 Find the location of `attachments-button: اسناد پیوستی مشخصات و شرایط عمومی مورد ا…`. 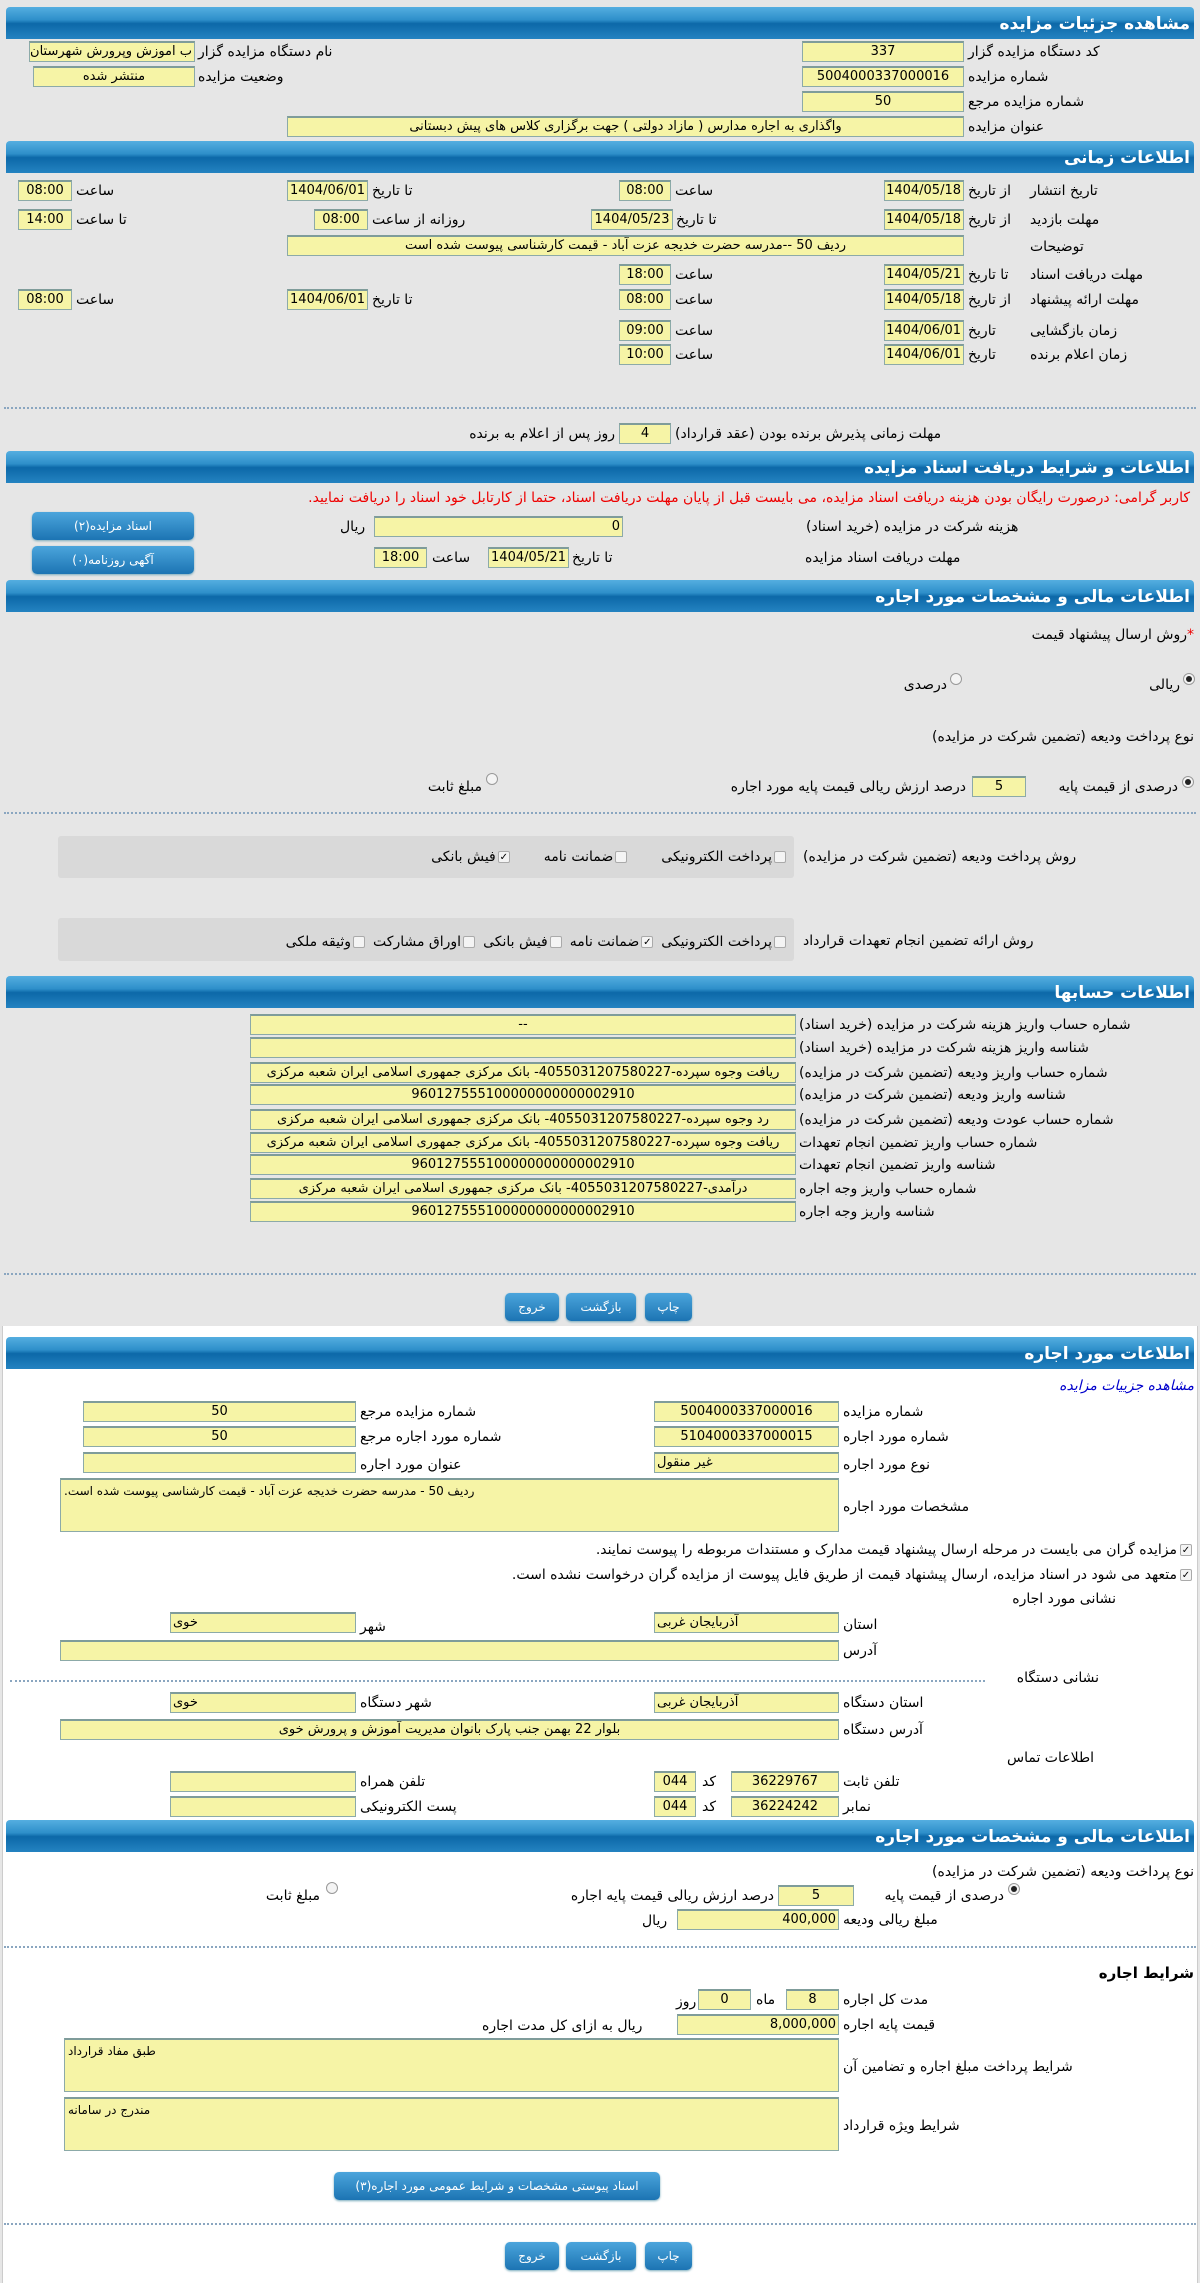

attachments-button: اسناد پیوستی مشخصات و شرایط عمومی مورد ا… is located at coordinates (497, 2186).